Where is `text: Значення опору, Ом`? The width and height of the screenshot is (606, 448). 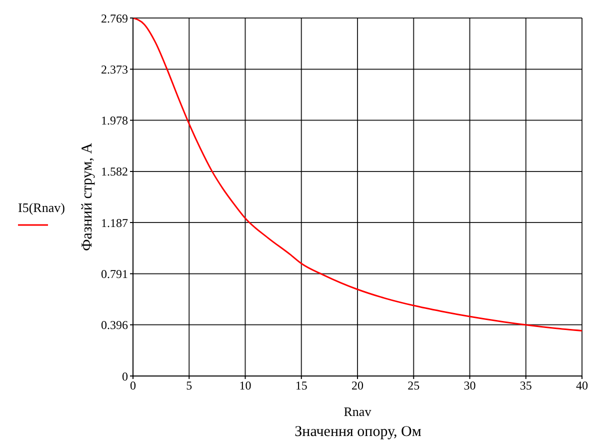 text: Значення опору, Ом is located at coordinates (358, 432).